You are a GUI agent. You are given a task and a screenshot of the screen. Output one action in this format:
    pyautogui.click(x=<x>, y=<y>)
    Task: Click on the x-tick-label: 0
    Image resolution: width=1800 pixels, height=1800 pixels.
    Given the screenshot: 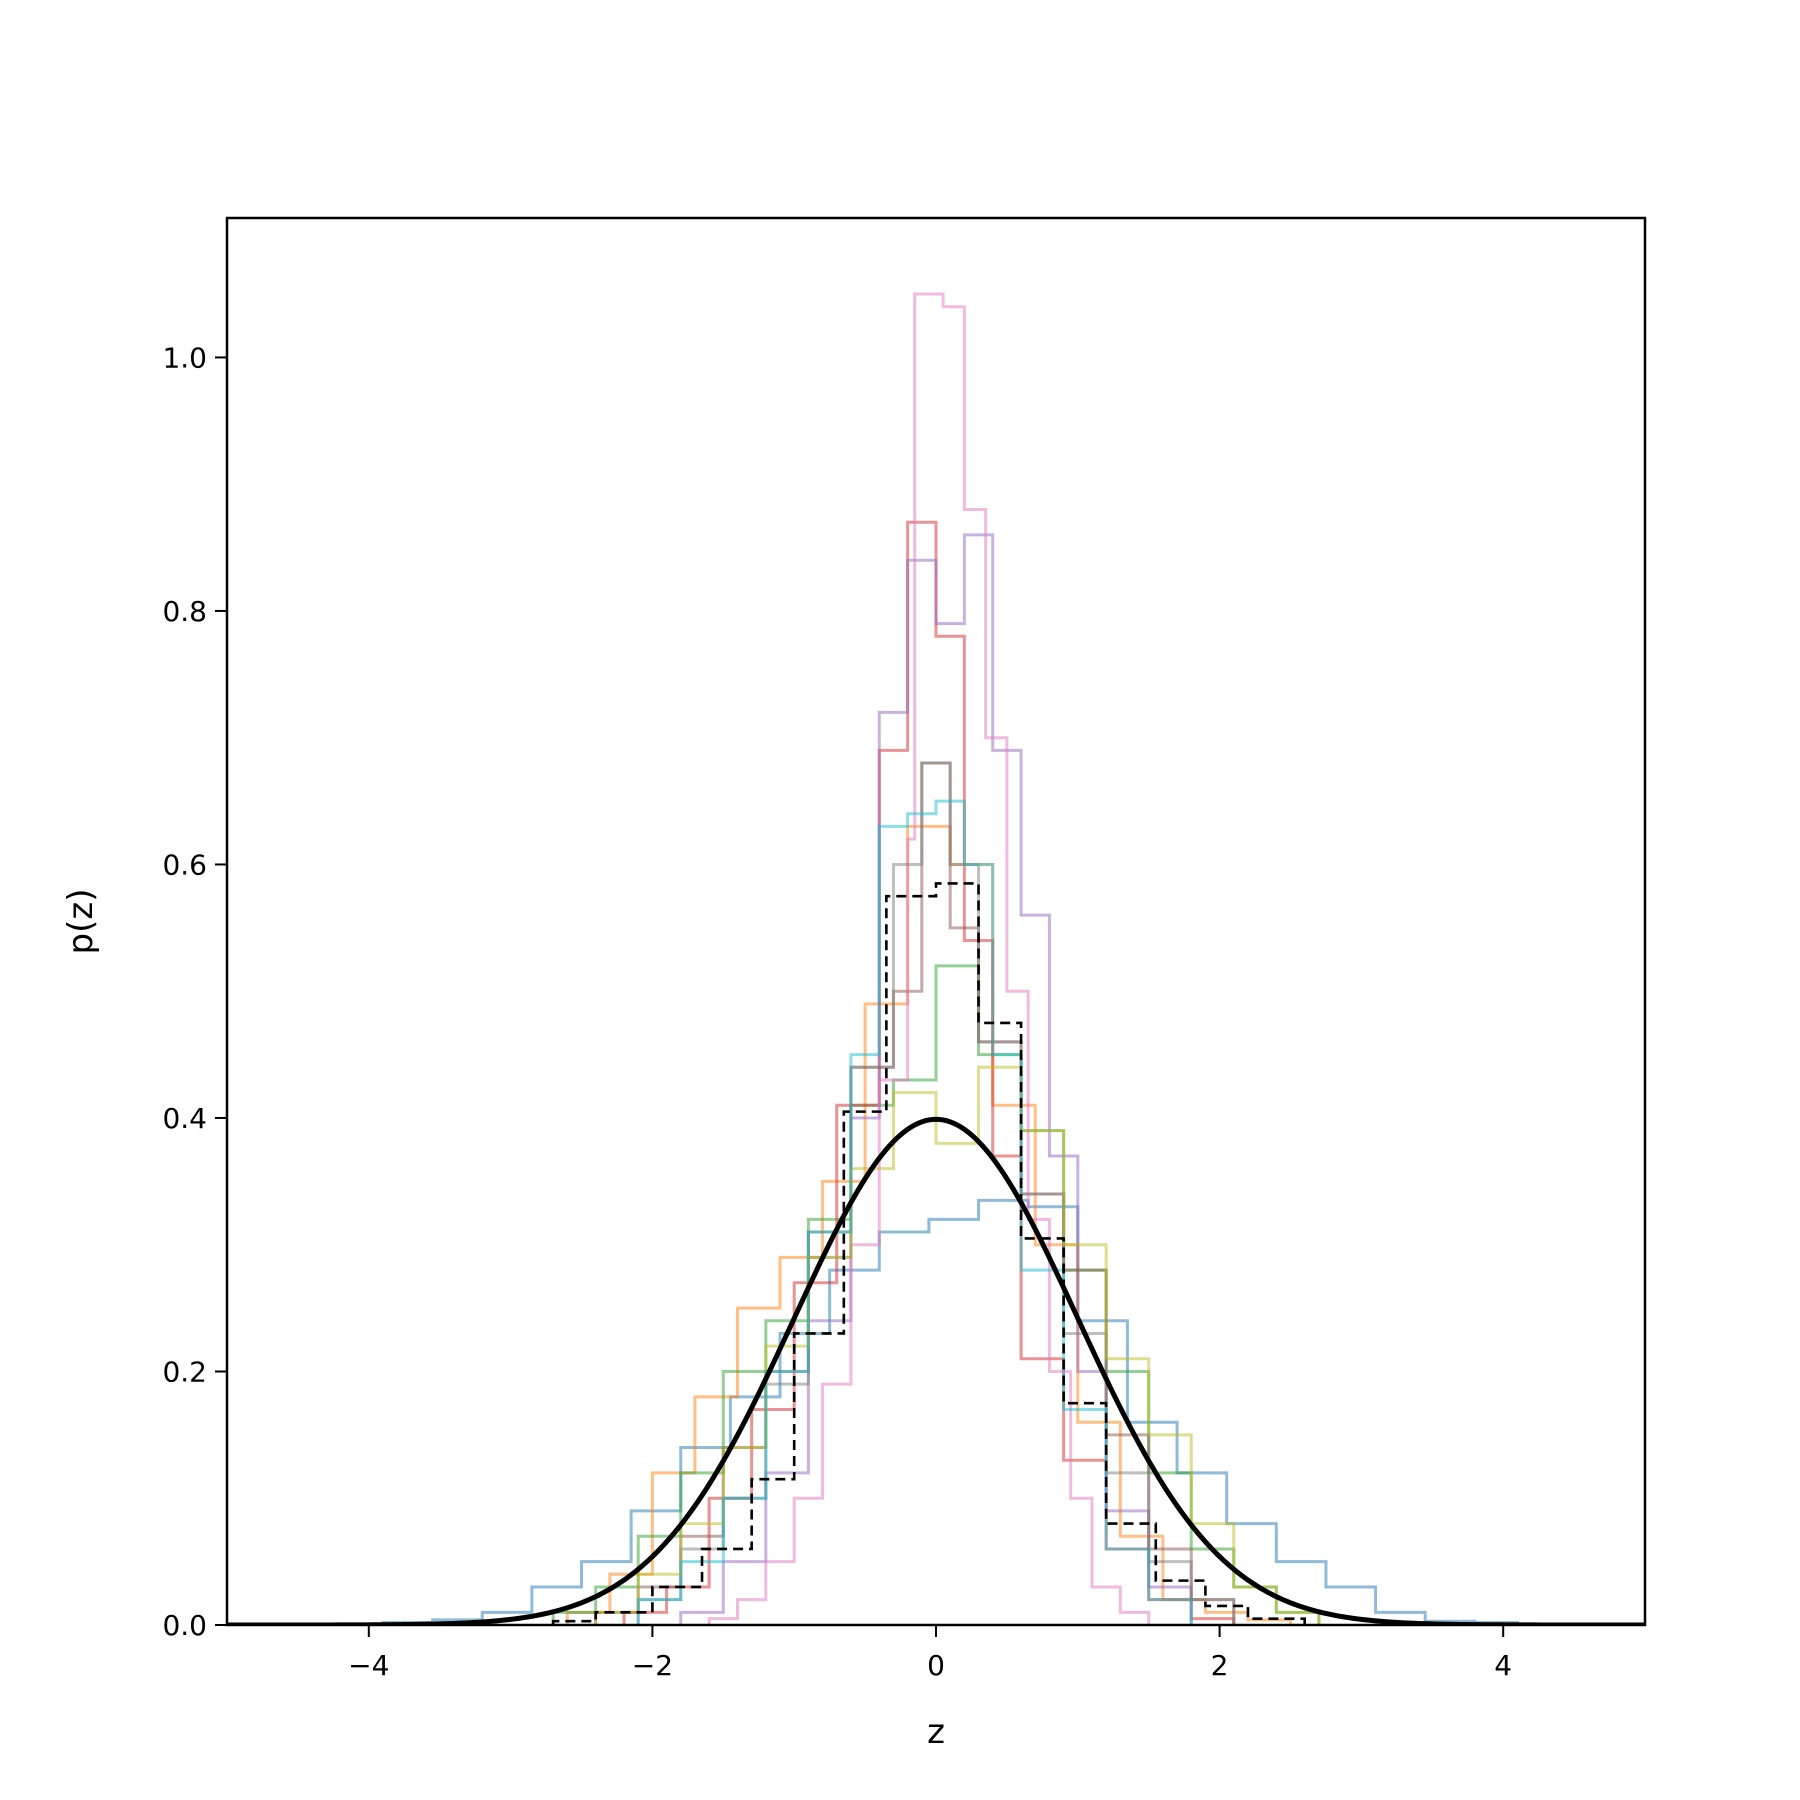 What is the action you would take?
    pyautogui.click(x=936, y=1665)
    